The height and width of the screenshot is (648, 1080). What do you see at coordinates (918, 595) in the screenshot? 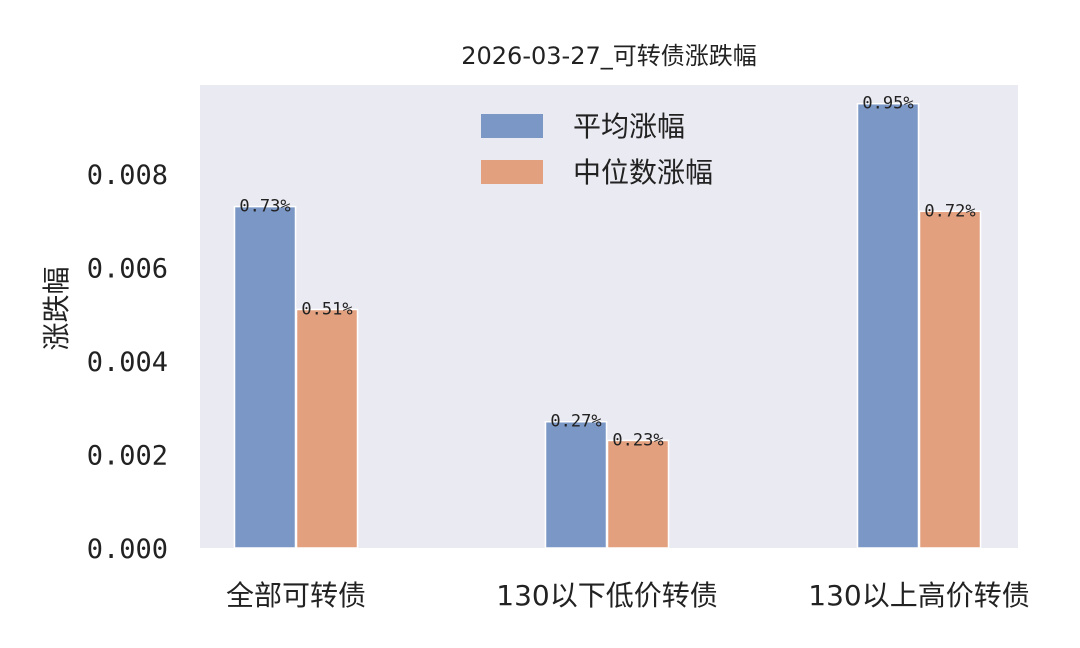
I see `x-tick-label: 130以上高价转债` at bounding box center [918, 595].